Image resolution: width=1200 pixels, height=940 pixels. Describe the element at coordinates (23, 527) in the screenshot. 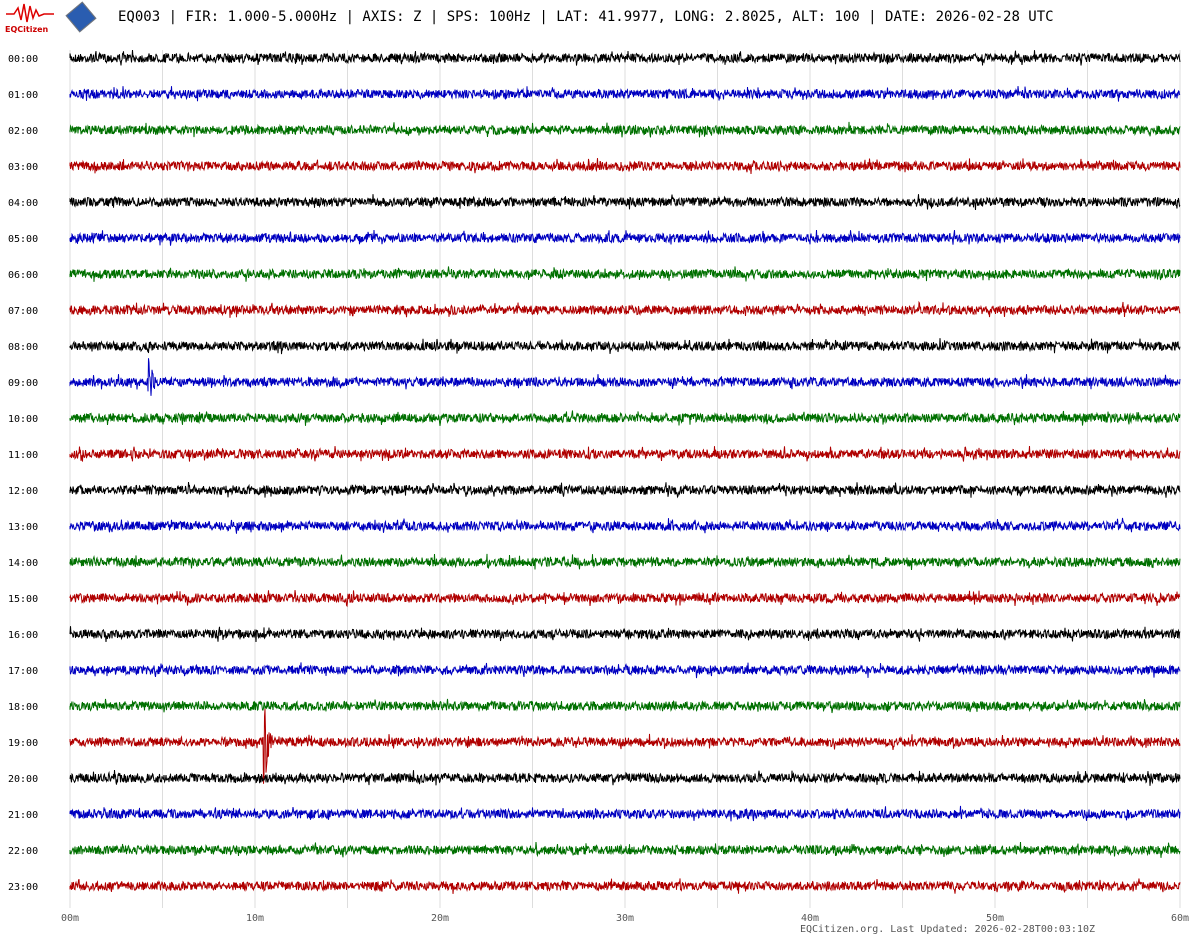

I see `row-label: 13:00` at that location.